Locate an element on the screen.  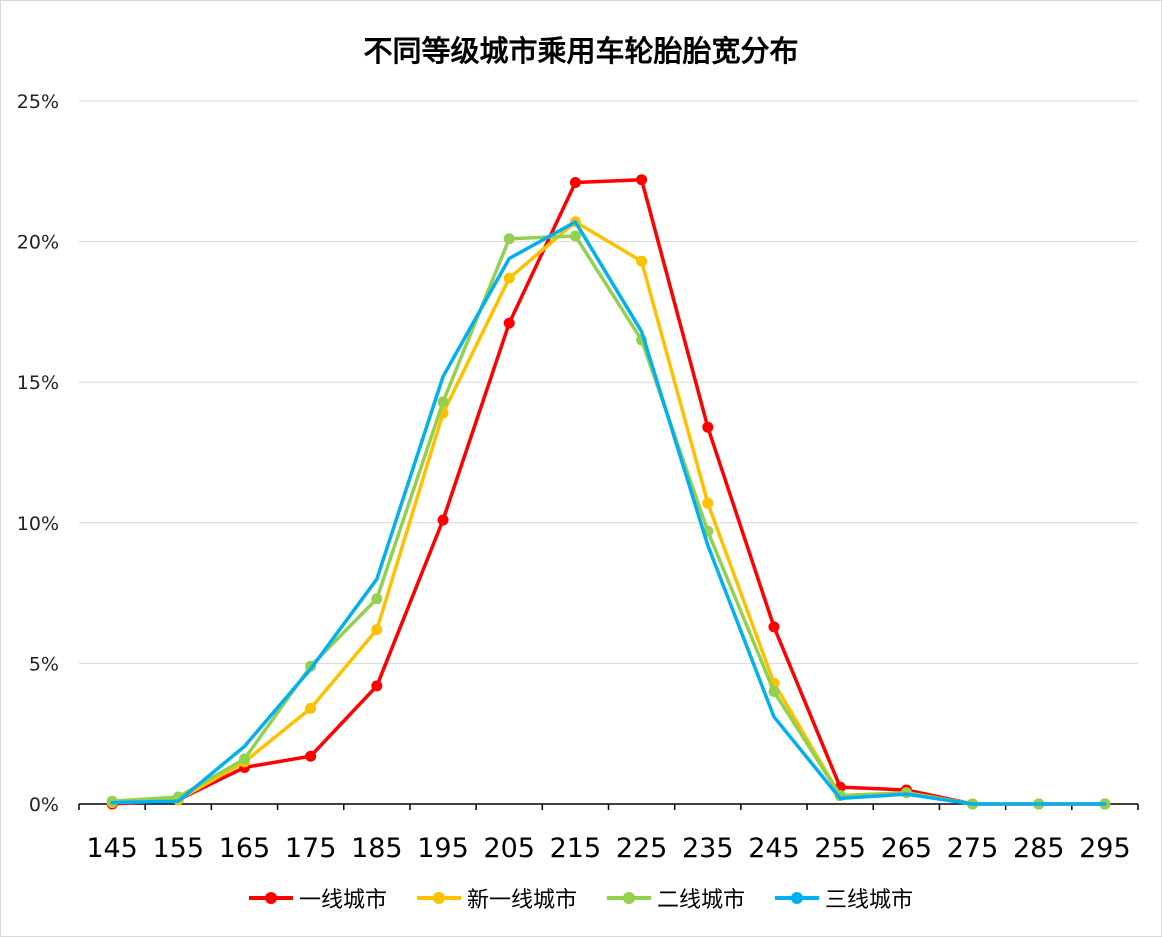
y-tick-label: 25% is located at coordinates (38, 102).